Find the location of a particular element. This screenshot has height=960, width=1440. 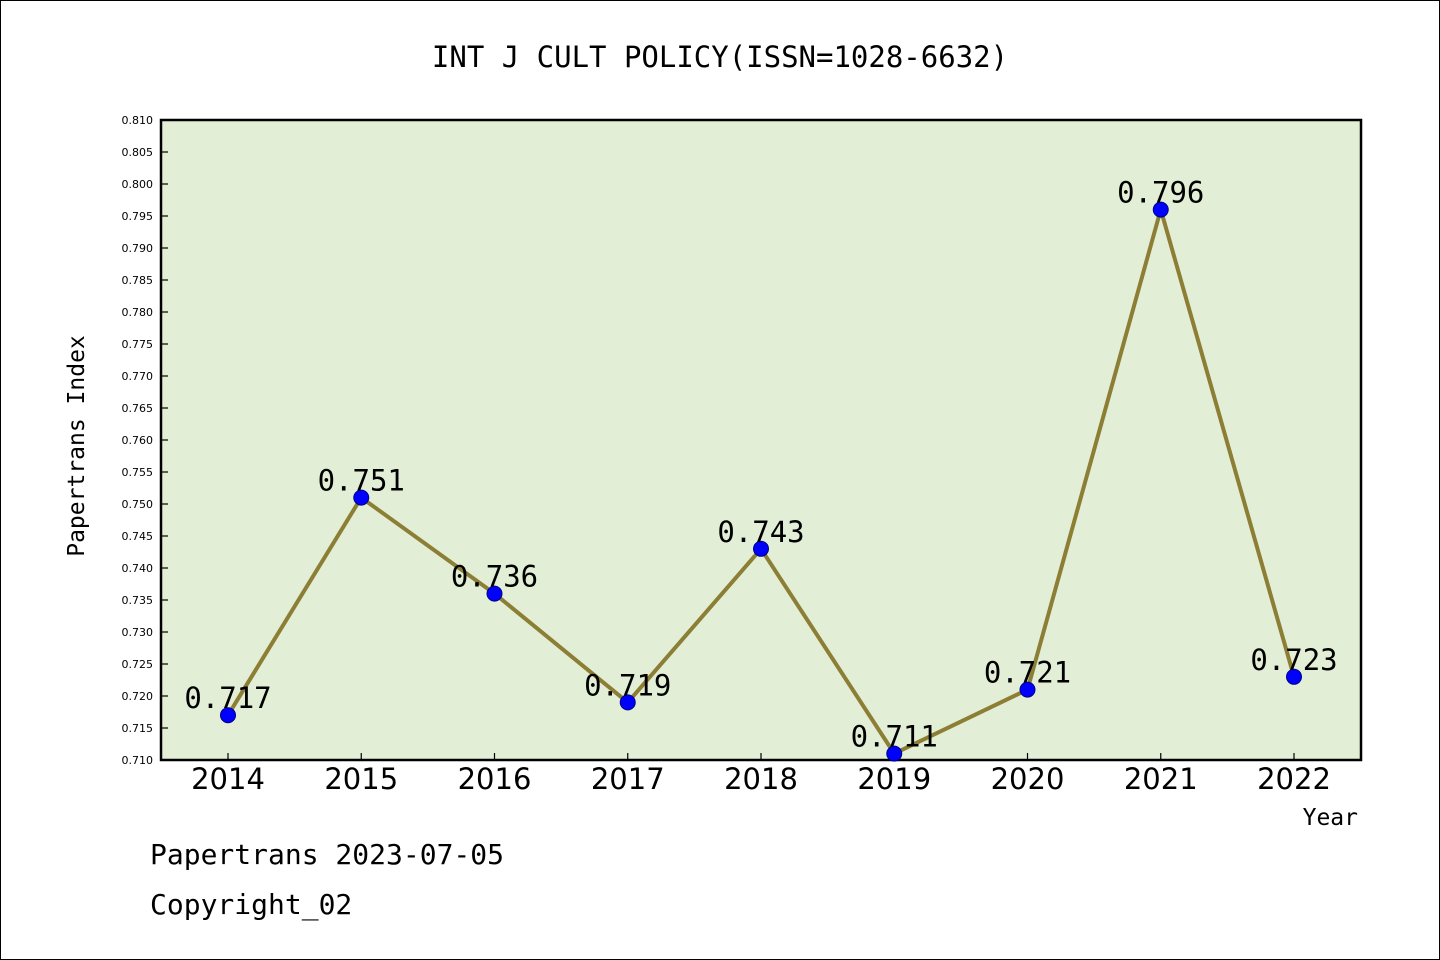

y-tick-label: 0.710 is located at coordinates (138, 760).